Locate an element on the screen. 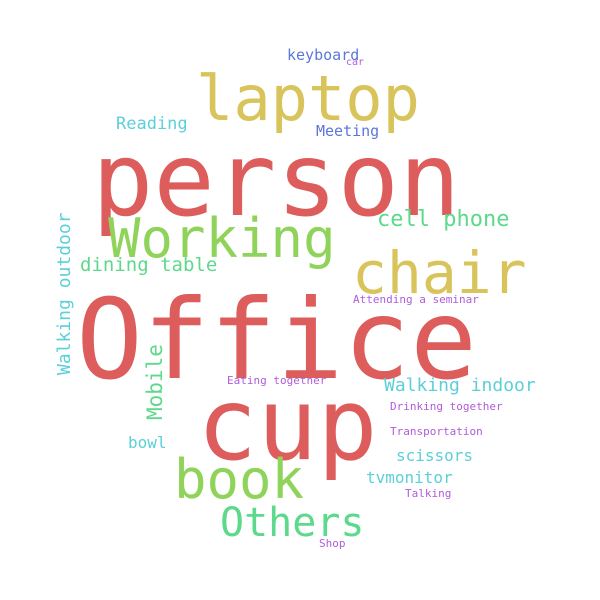 Image resolution: width=600 pixels, height=600 pixels. word-scissors: scissors is located at coordinates (435, 455).